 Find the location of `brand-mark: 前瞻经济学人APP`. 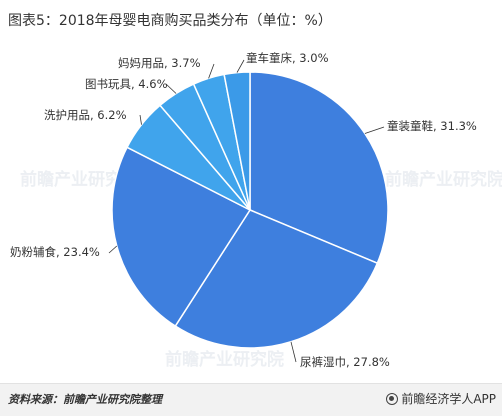

brand-mark: 前瞻经济学人APP is located at coordinates (441, 398).